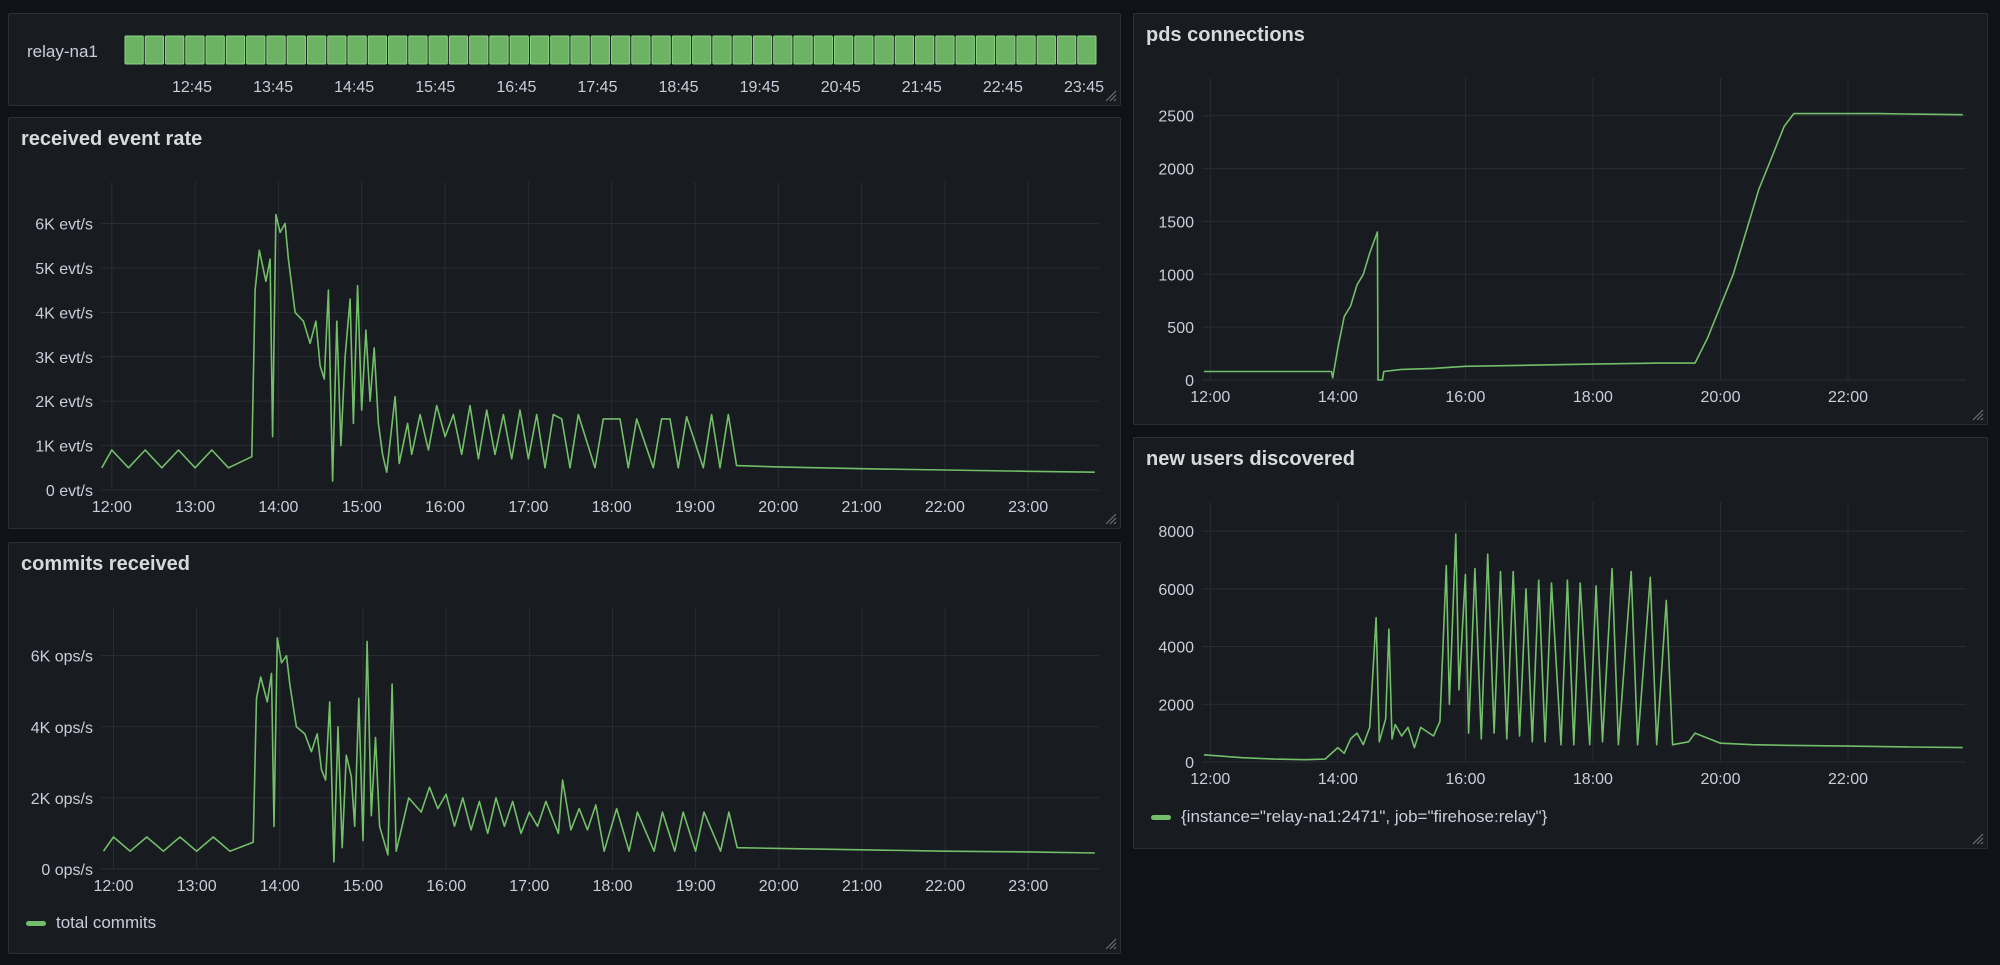  What do you see at coordinates (1176, 648) in the screenshot?
I see `y-tick-label: 4000` at bounding box center [1176, 648].